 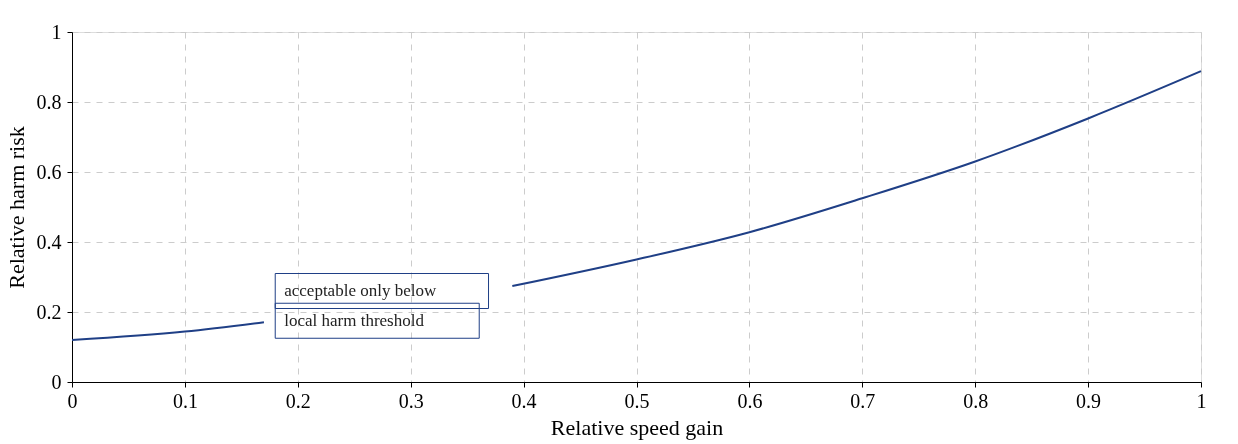 I want to click on y-tick-label: 0, so click(x=56, y=381).